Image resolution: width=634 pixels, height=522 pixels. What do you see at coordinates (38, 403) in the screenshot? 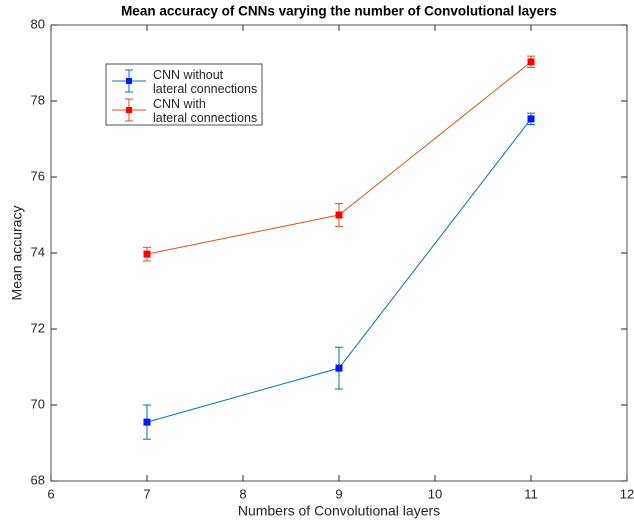
I see `y-tick-label: 70` at bounding box center [38, 403].